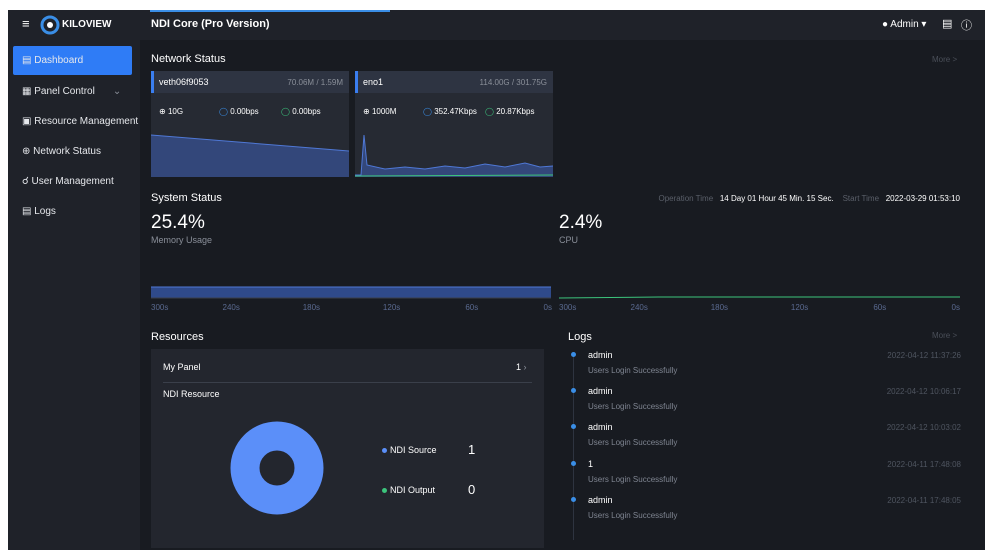  Describe the element at coordinates (351, 292) in the screenshot. I see `memory-chart` at that location.